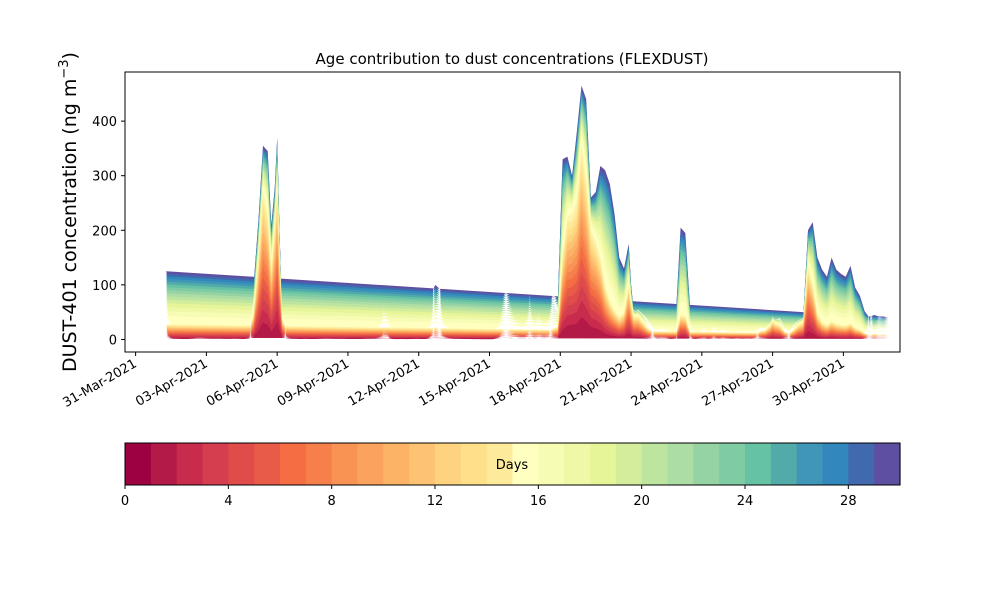 This screenshot has width=1000, height=600. Describe the element at coordinates (848, 501) in the screenshot. I see `colorbar-tick-label: 28` at that location.